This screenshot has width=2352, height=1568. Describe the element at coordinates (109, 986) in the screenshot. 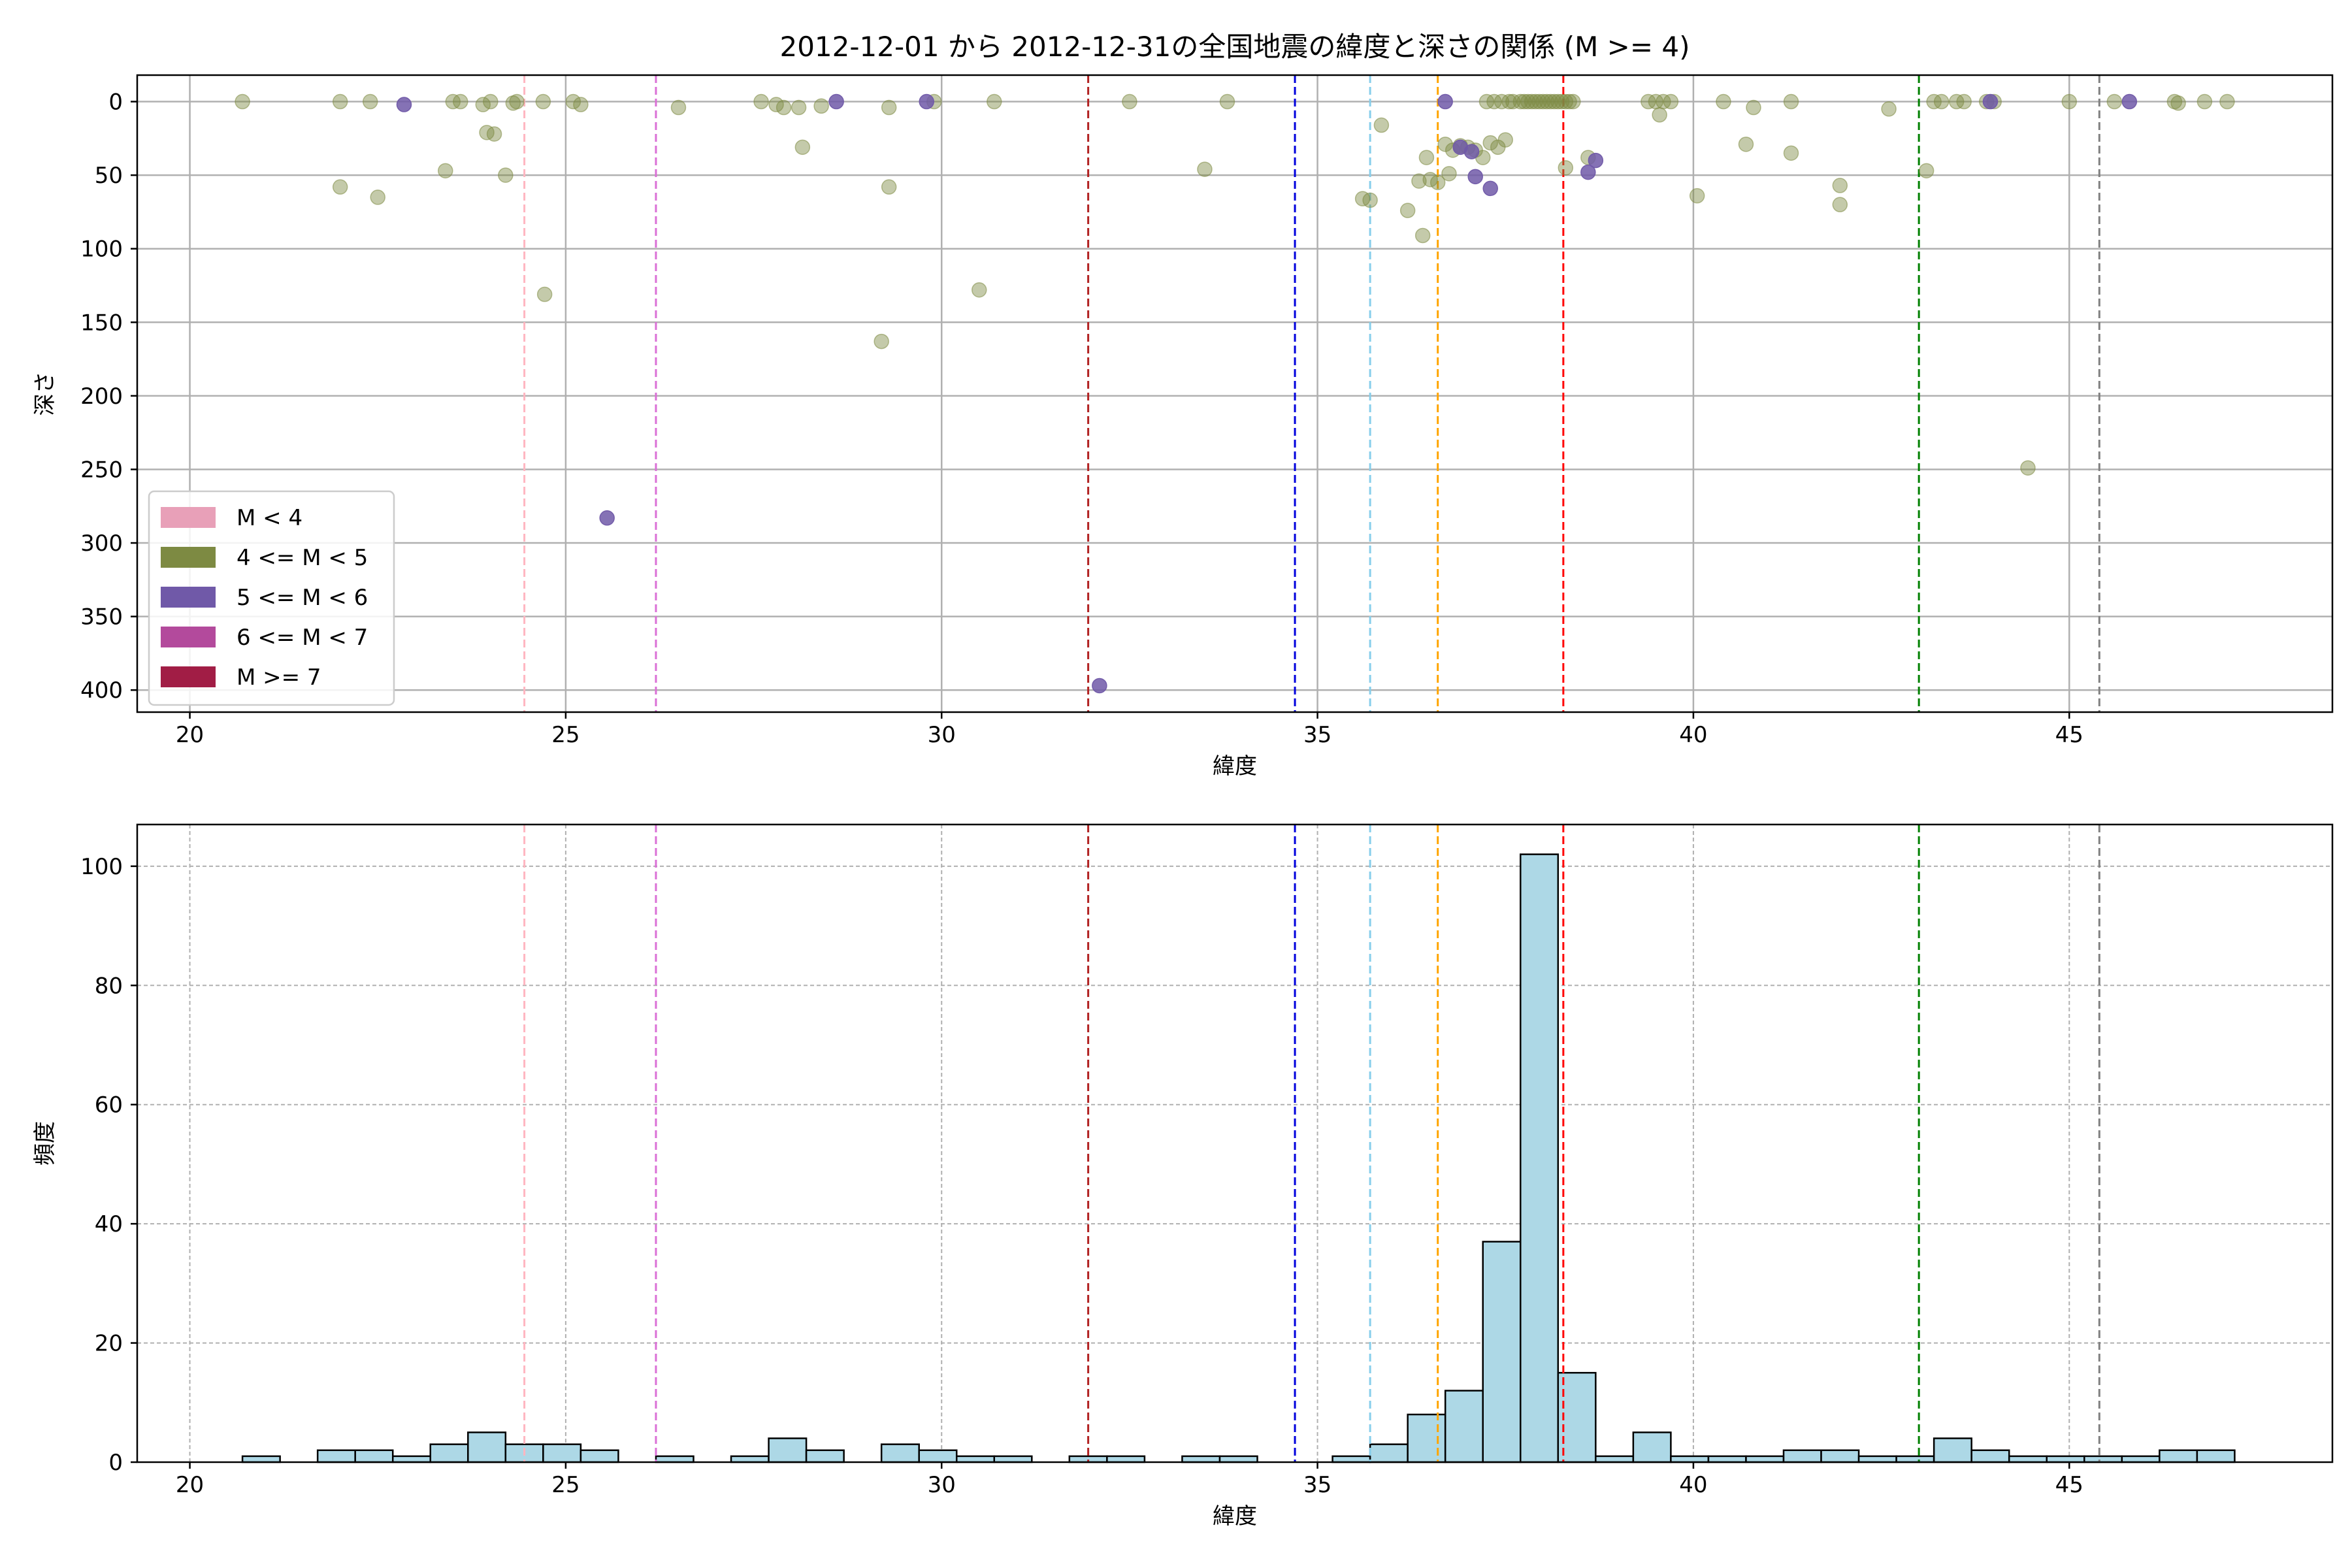

I see `hist-ytick-label: 80` at that location.